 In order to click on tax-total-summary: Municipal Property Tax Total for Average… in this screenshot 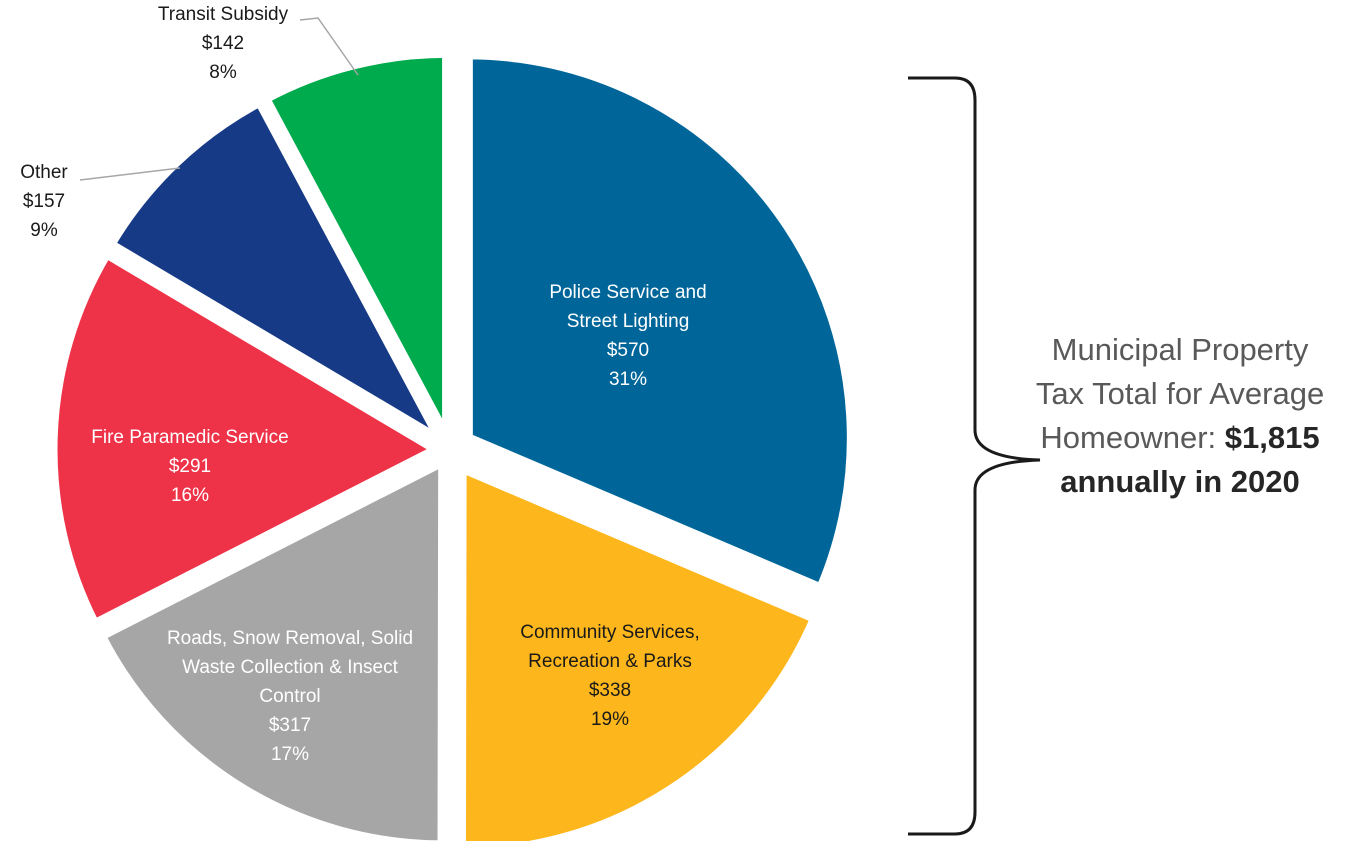, I will do `click(1180, 416)`.